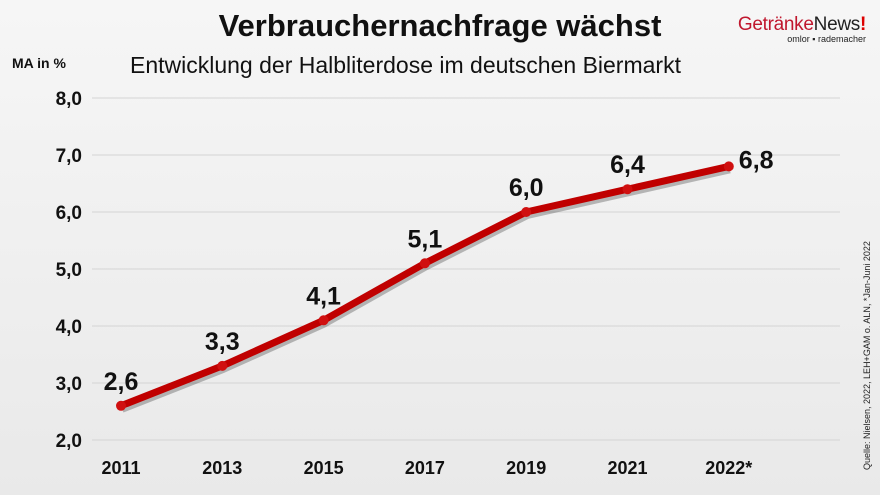 The height and width of the screenshot is (495, 880). I want to click on x-tick-label: 2013, so click(222, 468).